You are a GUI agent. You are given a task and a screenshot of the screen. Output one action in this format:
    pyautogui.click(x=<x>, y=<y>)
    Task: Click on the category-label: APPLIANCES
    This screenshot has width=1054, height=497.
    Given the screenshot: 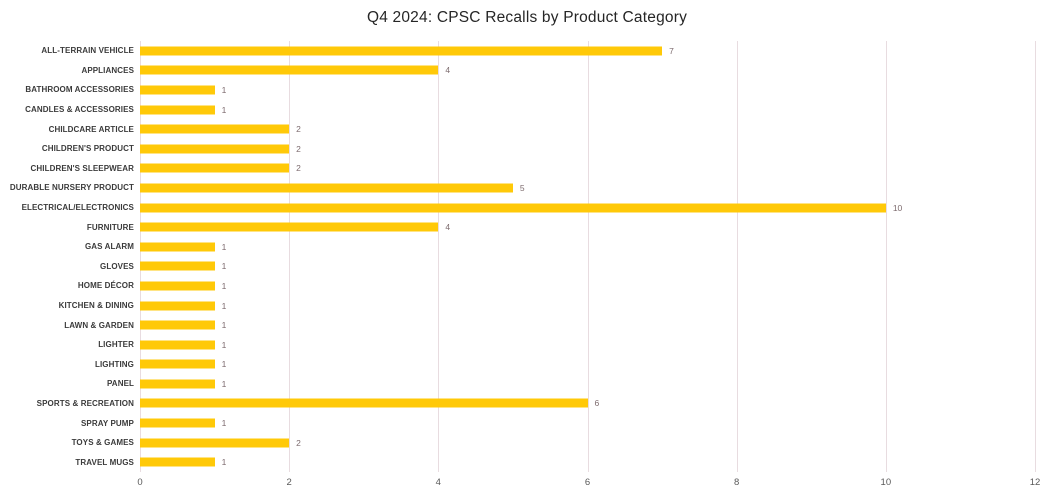 What is the action you would take?
    pyautogui.click(x=107, y=70)
    